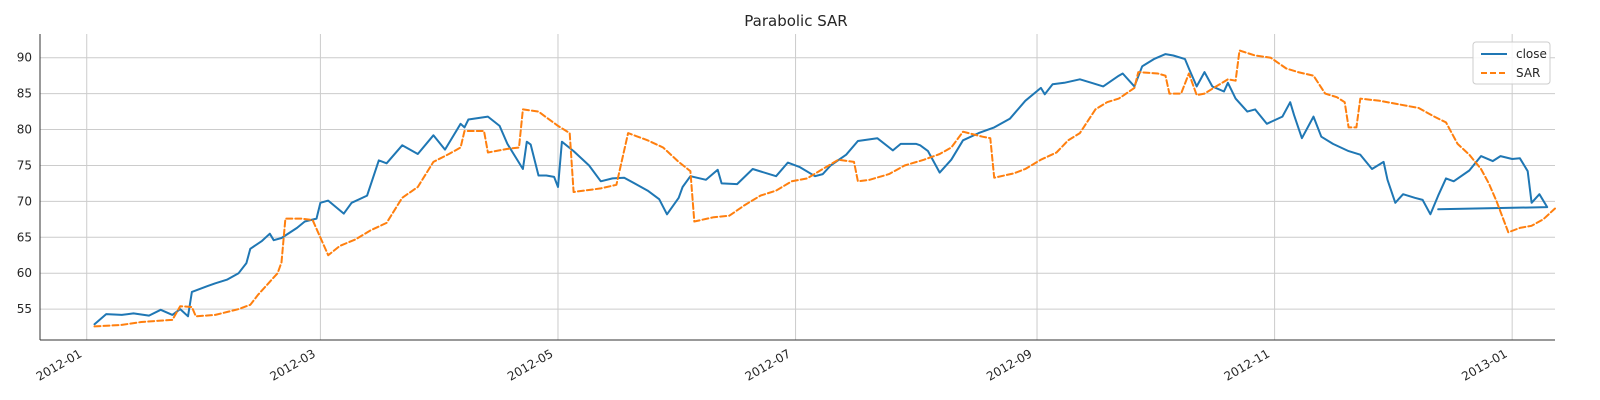 This screenshot has width=1600, height=400. What do you see at coordinates (292, 364) in the screenshot?
I see `x-tick-2012-03: 2012-03` at bounding box center [292, 364].